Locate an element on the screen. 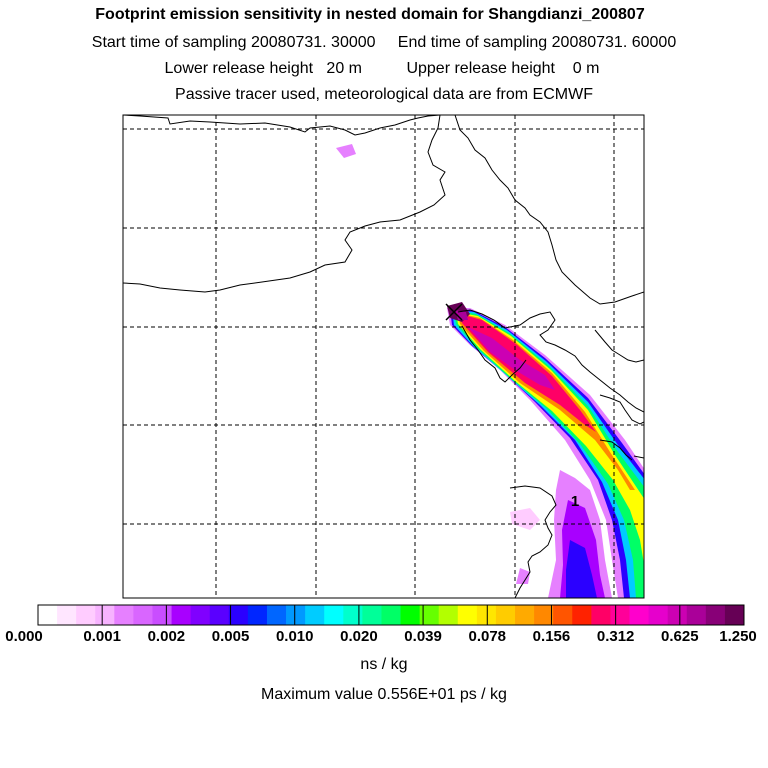  start-value: 20080731. 30000 is located at coordinates (313, 42).